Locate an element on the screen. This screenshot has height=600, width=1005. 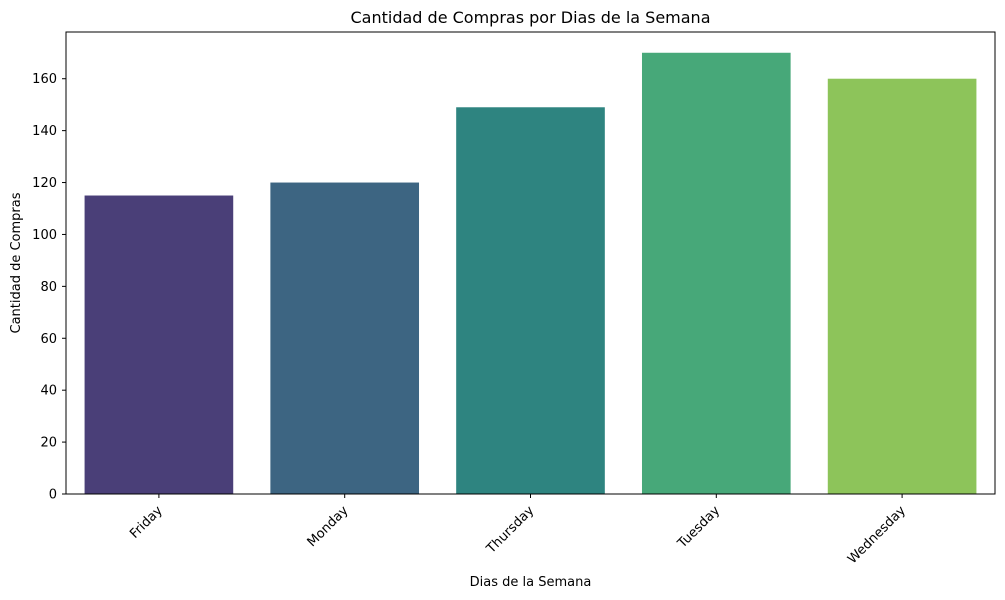
x-tick-label-friday: Friday is located at coordinates (146, 522).